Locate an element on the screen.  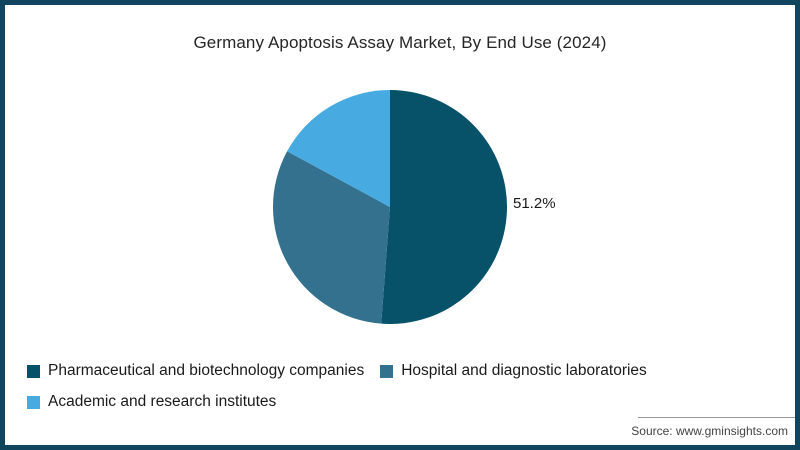
source-text: Source: www.gminsights.com is located at coordinates (709, 431).